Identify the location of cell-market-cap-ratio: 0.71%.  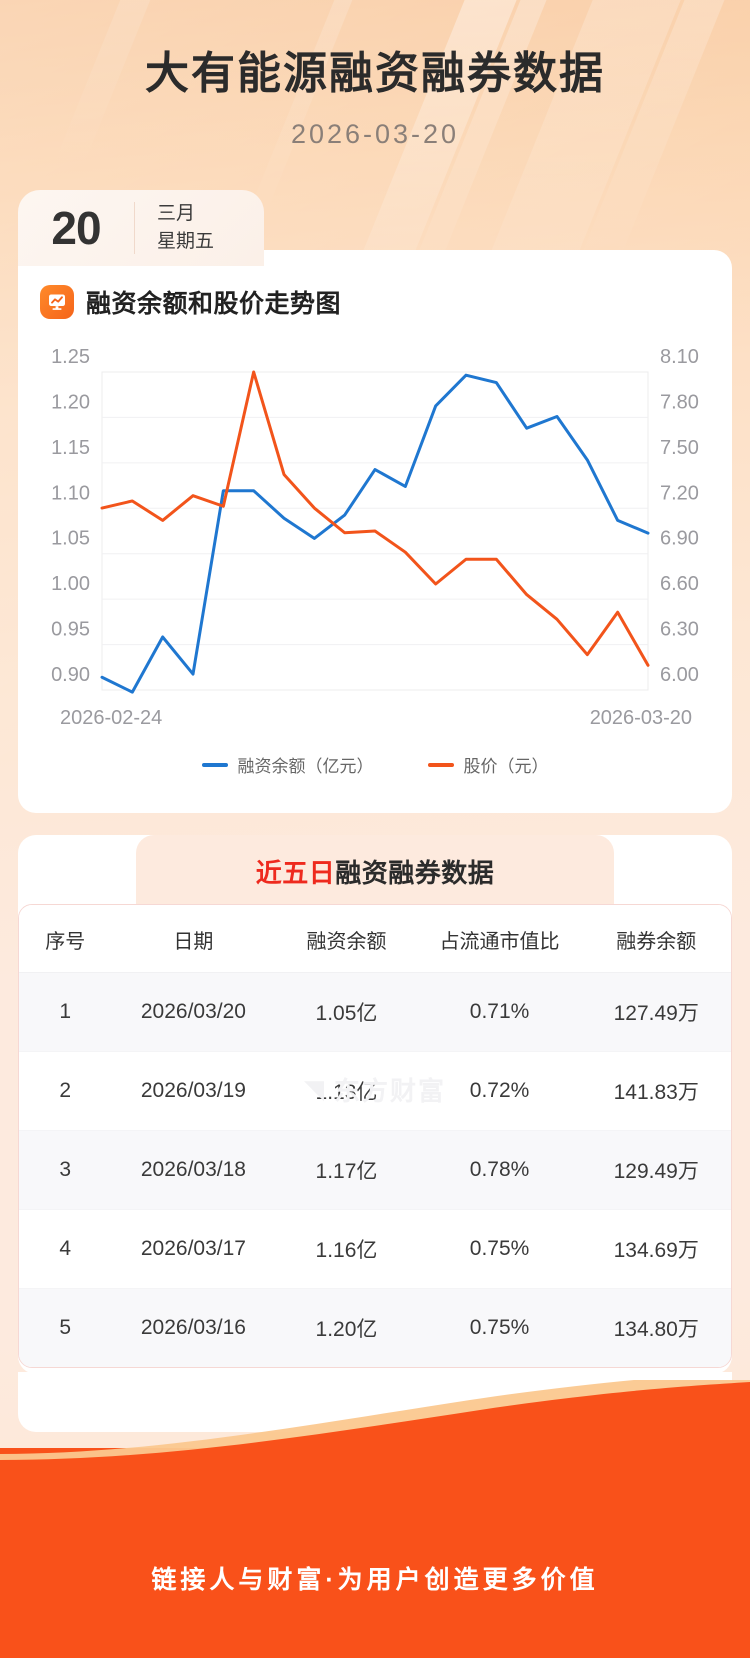
(499, 1012).